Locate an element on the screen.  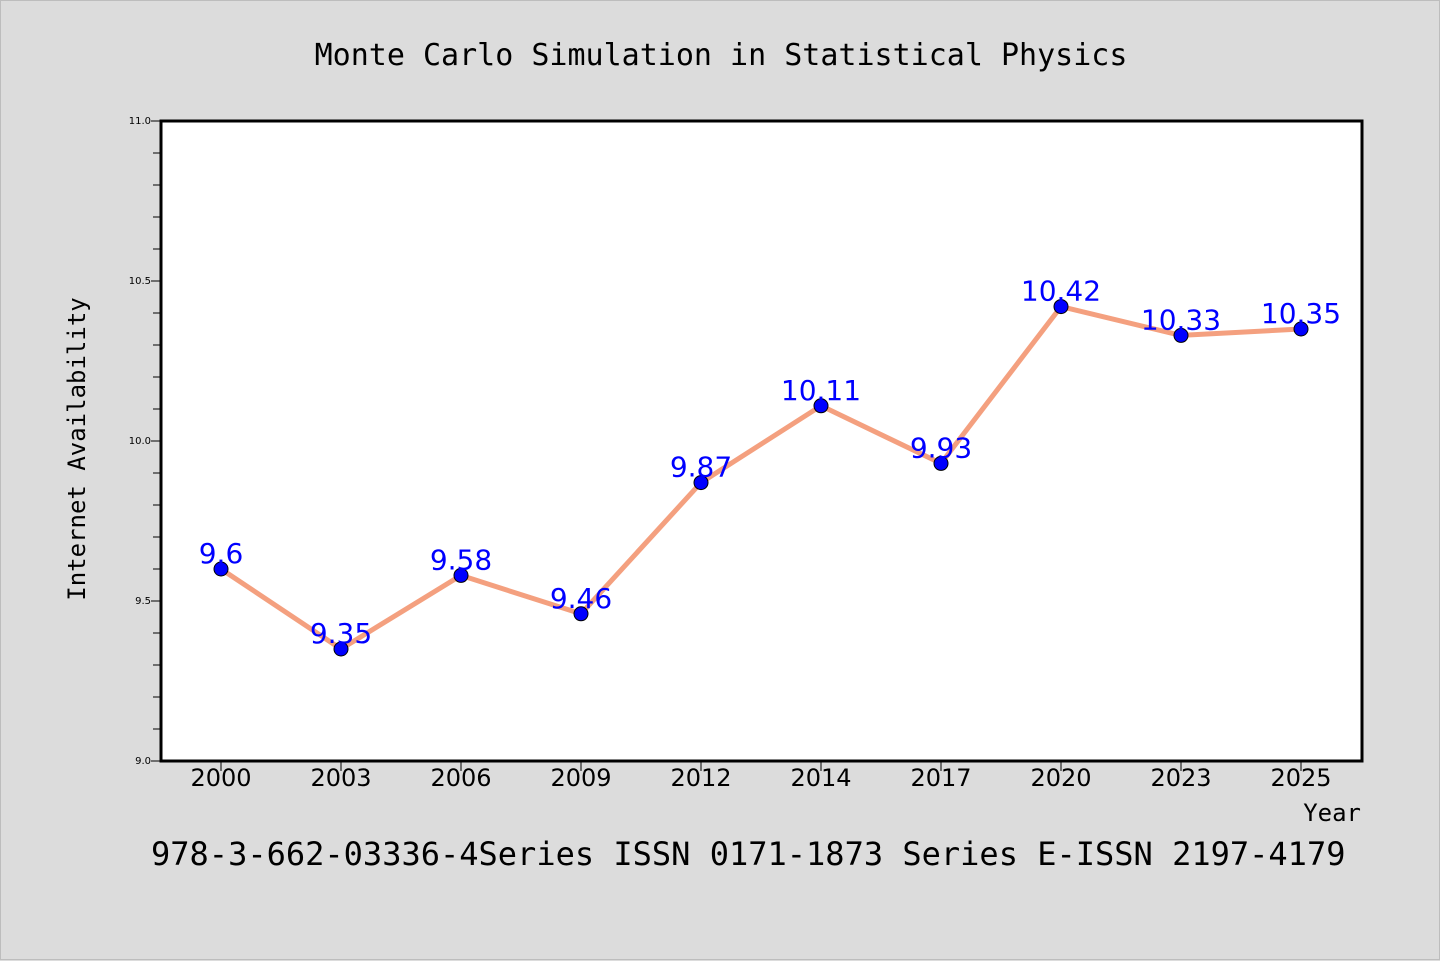
x-tick-label: 2012 is located at coordinates (700, 778).